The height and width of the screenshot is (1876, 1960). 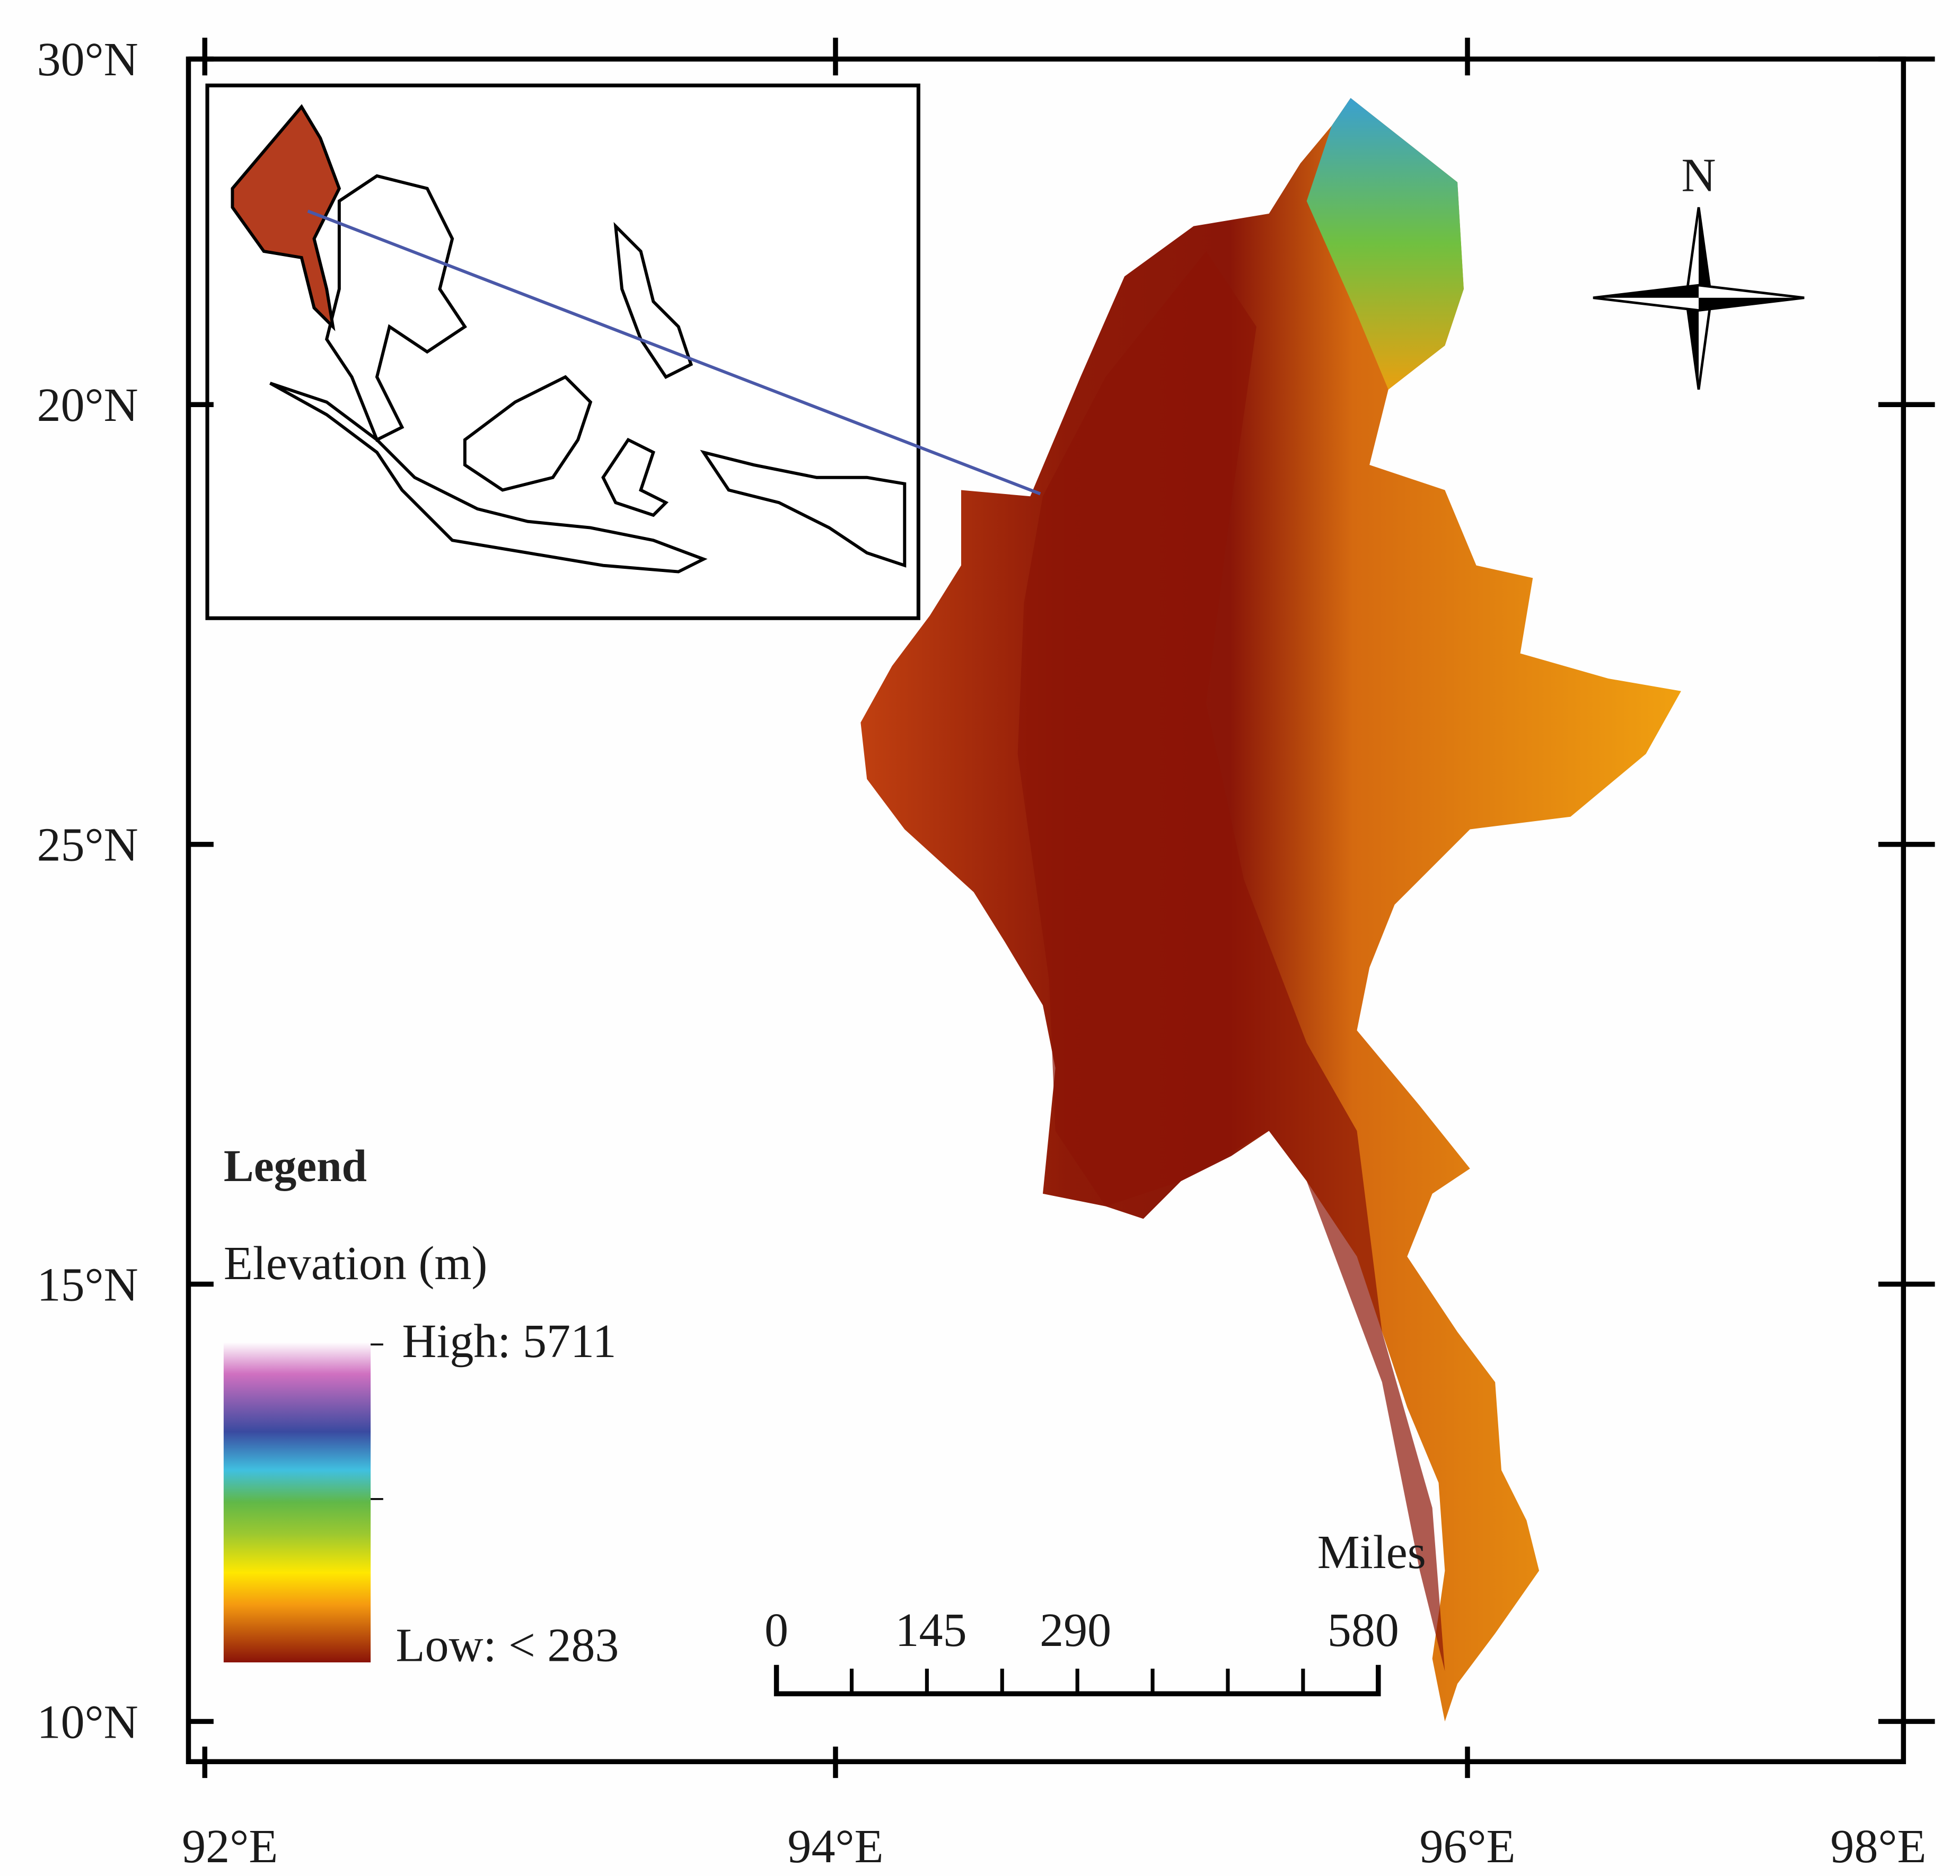 I want to click on scale-unit: Miles, so click(x=1371, y=1552).